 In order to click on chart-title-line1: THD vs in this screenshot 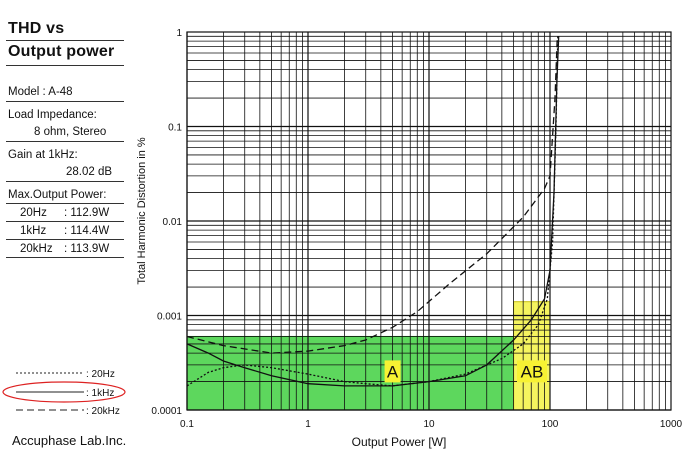, I will do `click(36, 28)`.